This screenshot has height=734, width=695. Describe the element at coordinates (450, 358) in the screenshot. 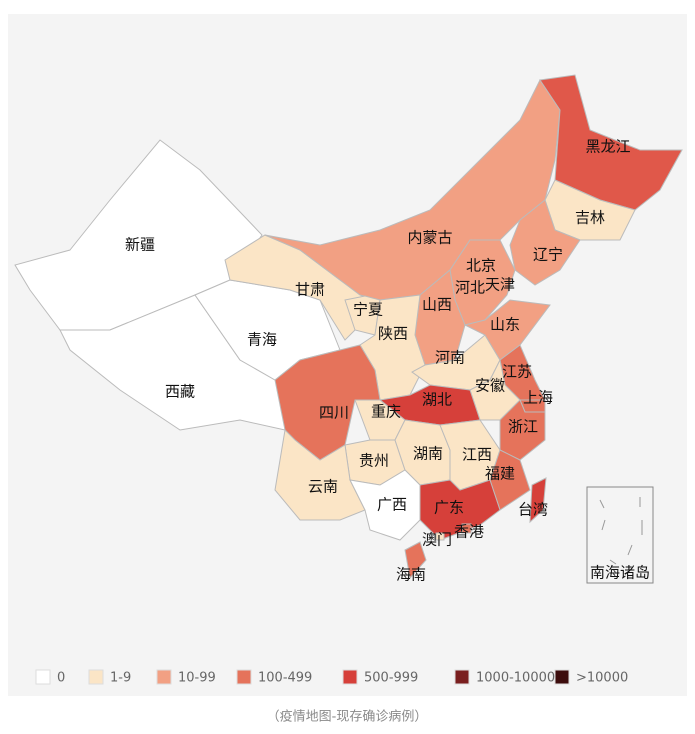

I see `province-label: 河南` at that location.